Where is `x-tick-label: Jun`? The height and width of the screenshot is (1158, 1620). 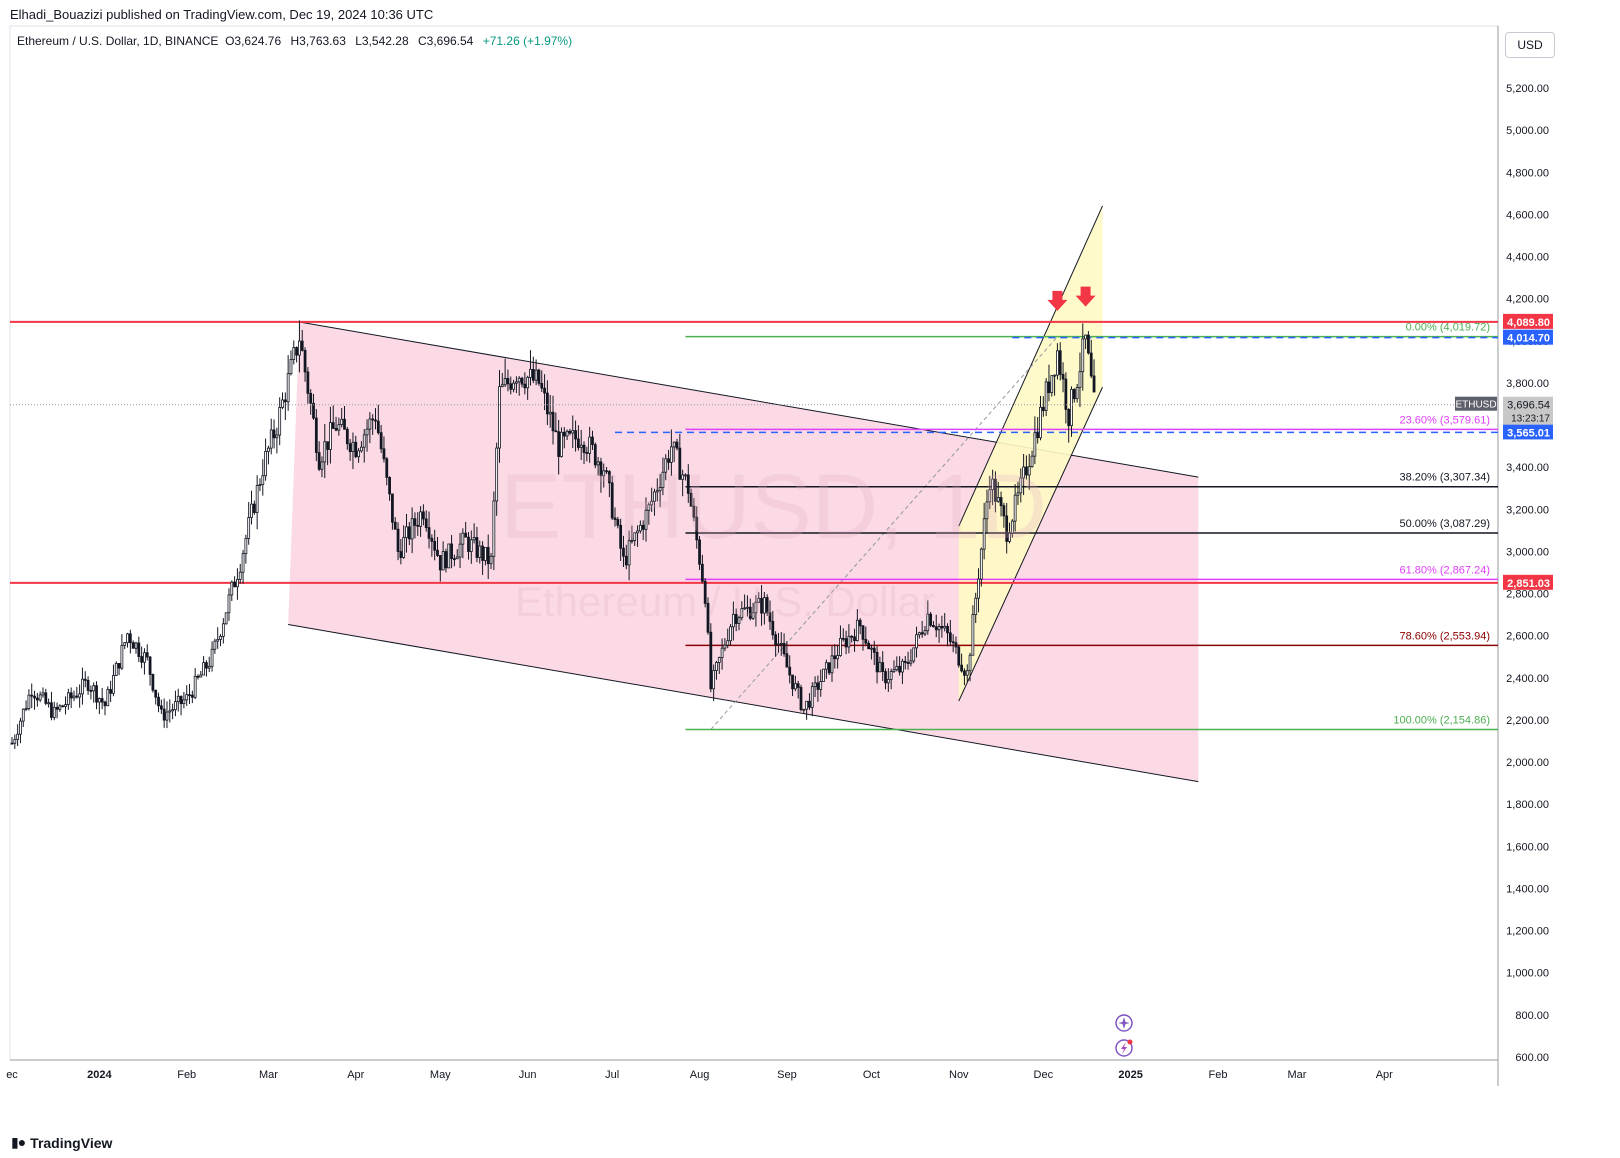
x-tick-label: Jun is located at coordinates (528, 1075).